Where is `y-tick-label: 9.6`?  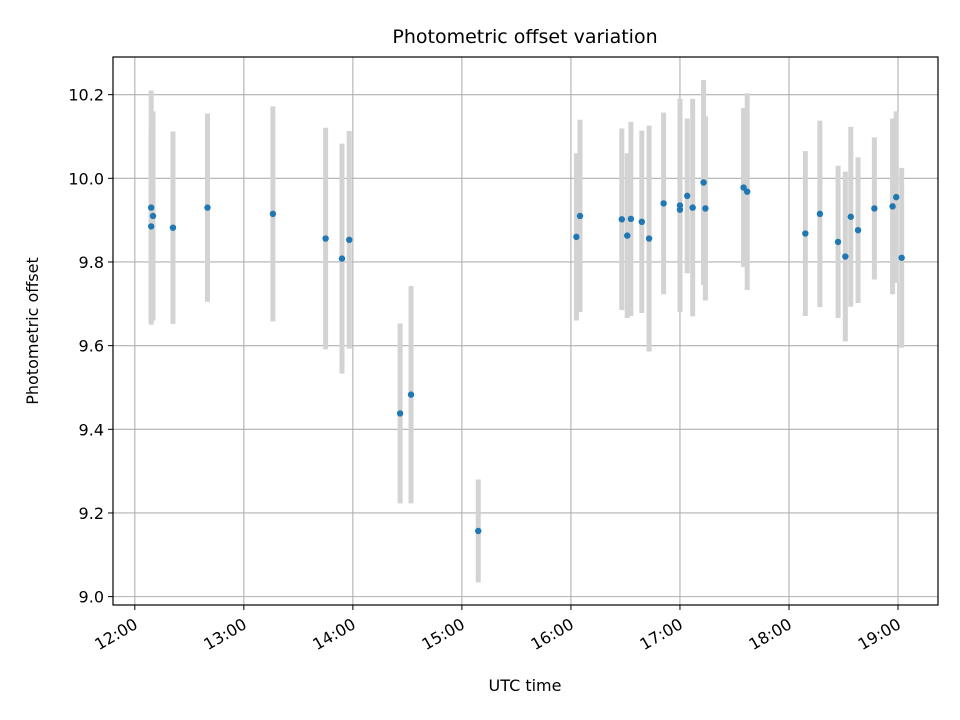 y-tick-label: 9.6 is located at coordinates (91, 346).